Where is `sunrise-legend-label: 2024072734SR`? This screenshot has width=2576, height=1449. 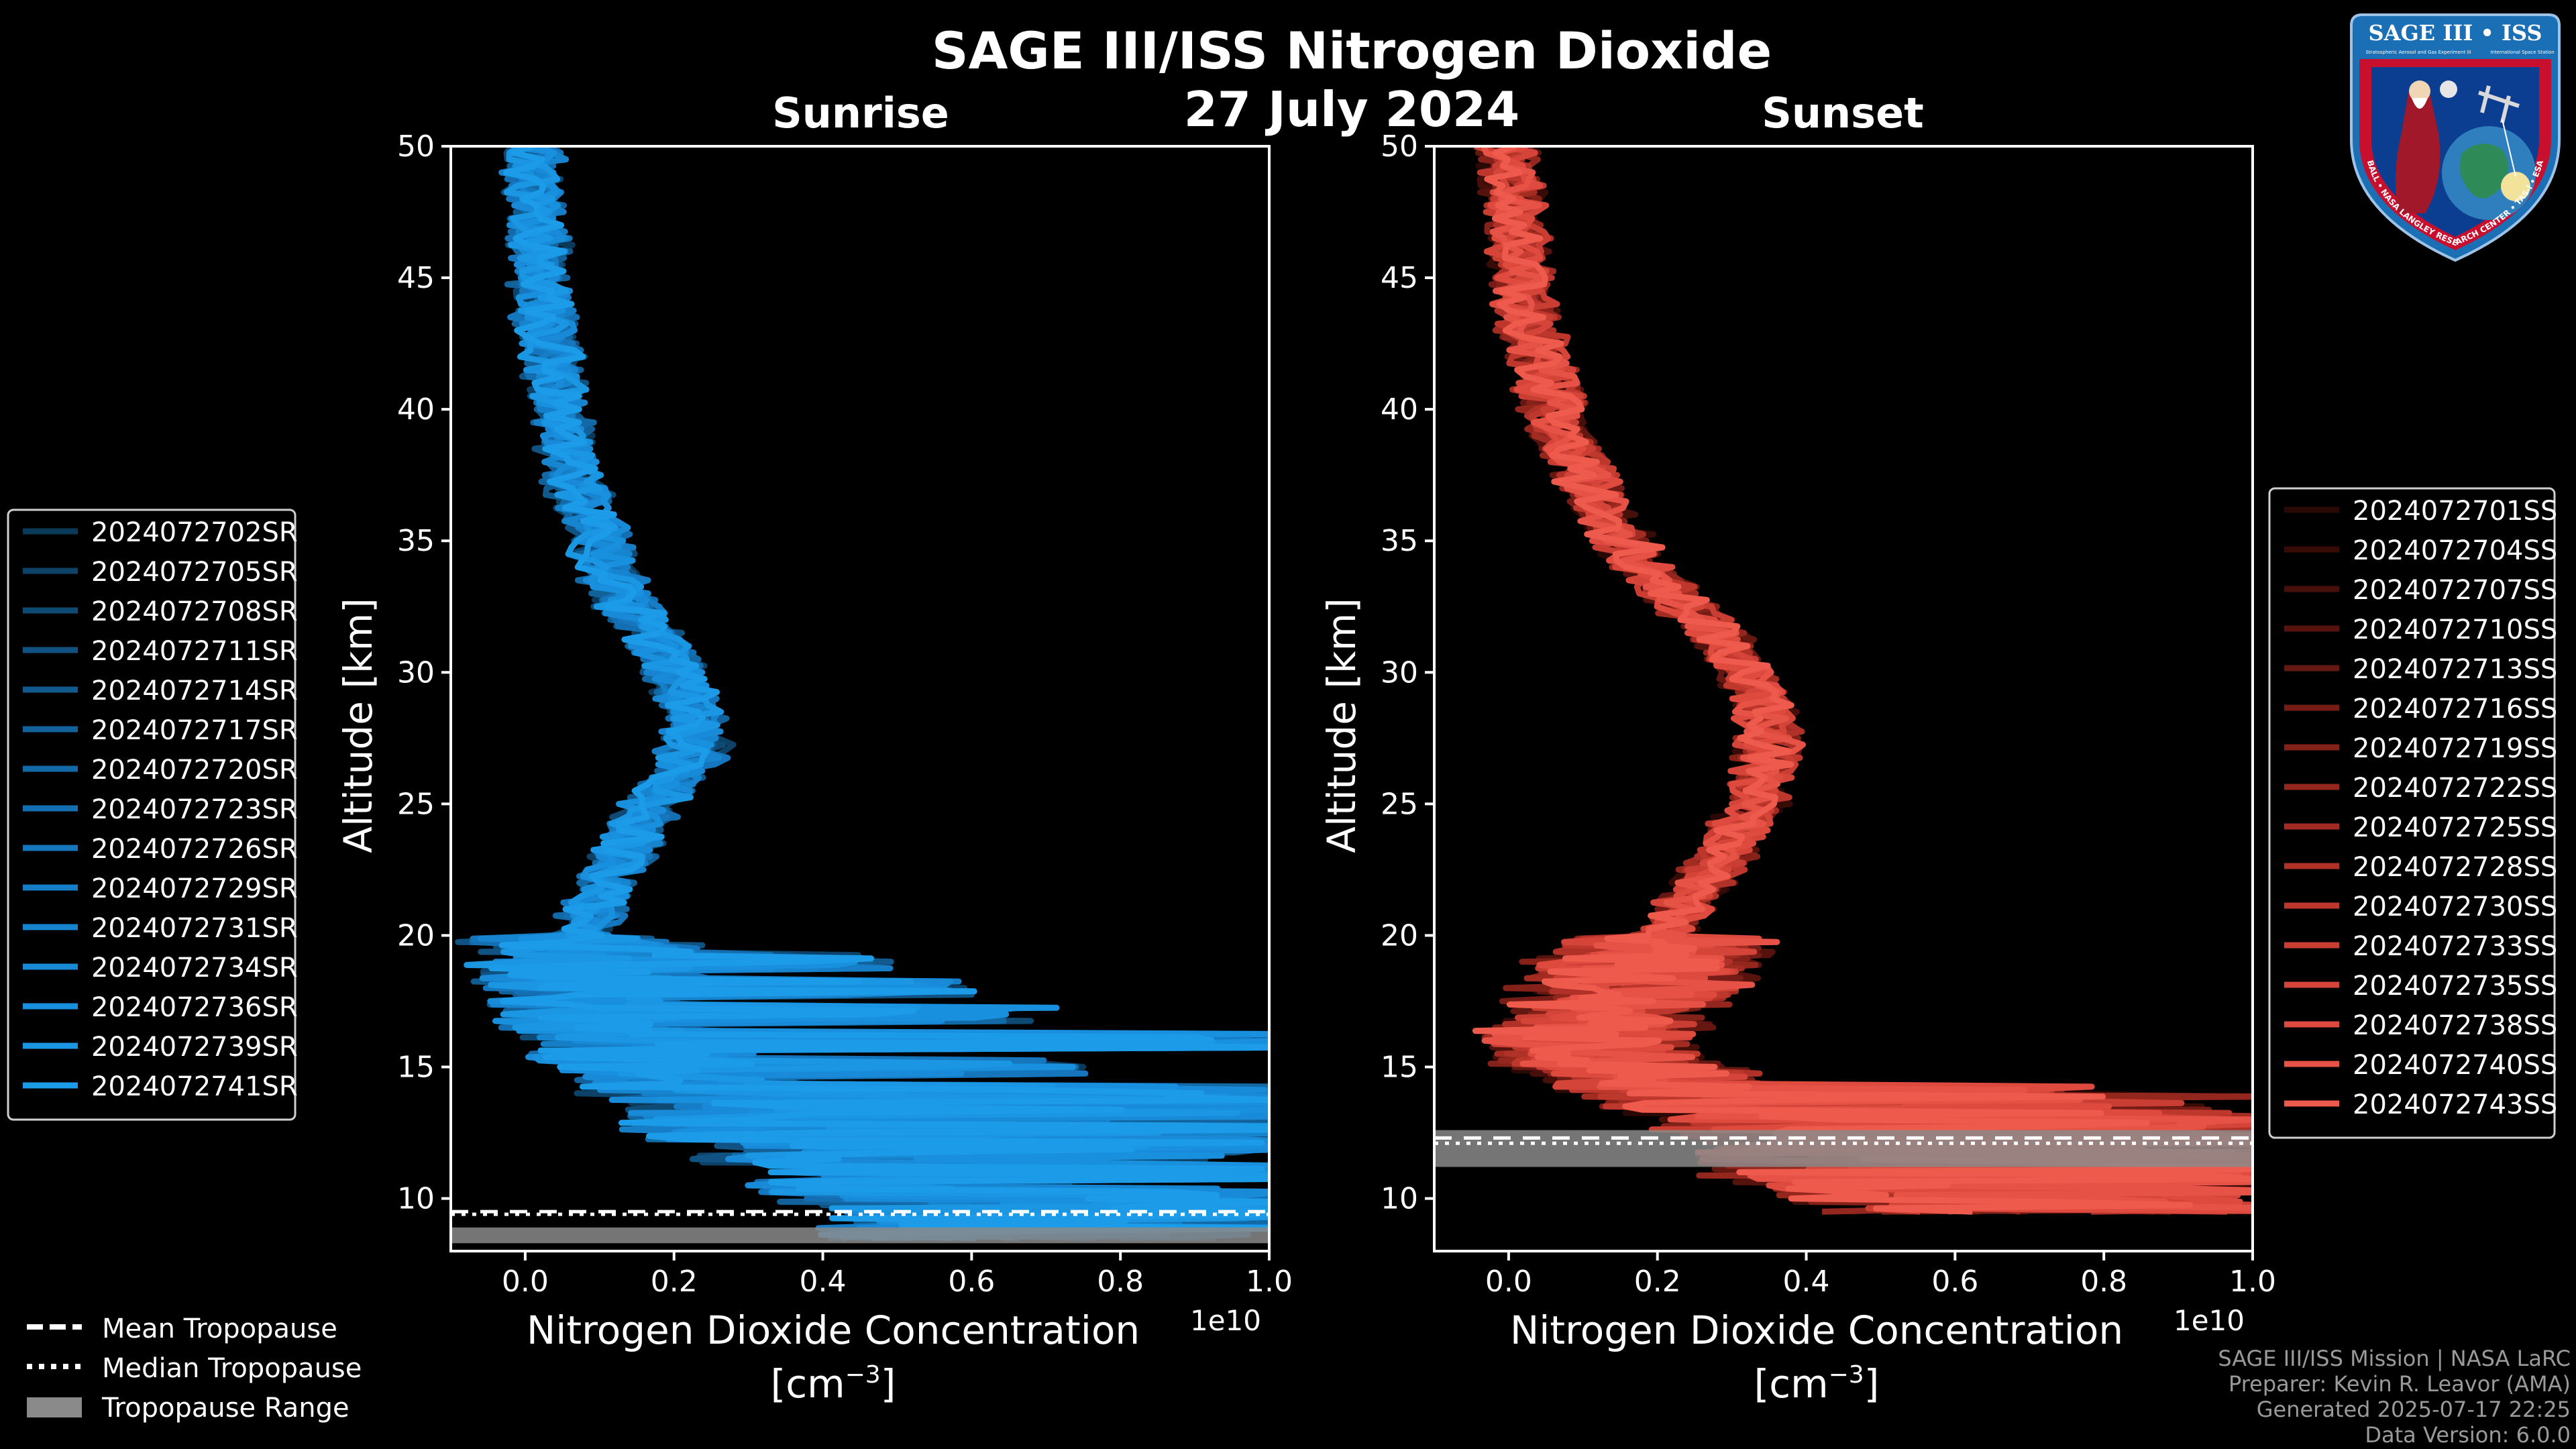 sunrise-legend-label: 2024072734SR is located at coordinates (194, 968).